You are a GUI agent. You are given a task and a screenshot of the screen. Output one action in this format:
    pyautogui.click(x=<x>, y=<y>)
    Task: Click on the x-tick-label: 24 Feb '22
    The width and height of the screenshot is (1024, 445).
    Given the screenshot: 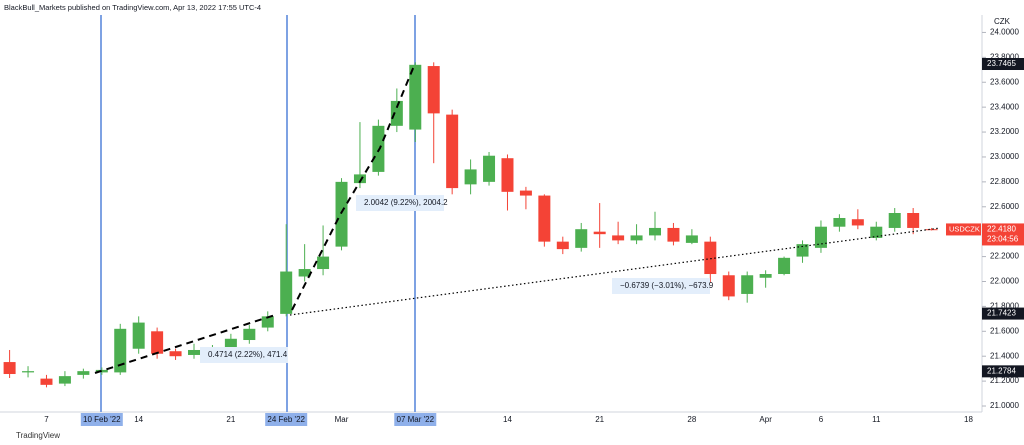 What is the action you would take?
    pyautogui.click(x=286, y=419)
    